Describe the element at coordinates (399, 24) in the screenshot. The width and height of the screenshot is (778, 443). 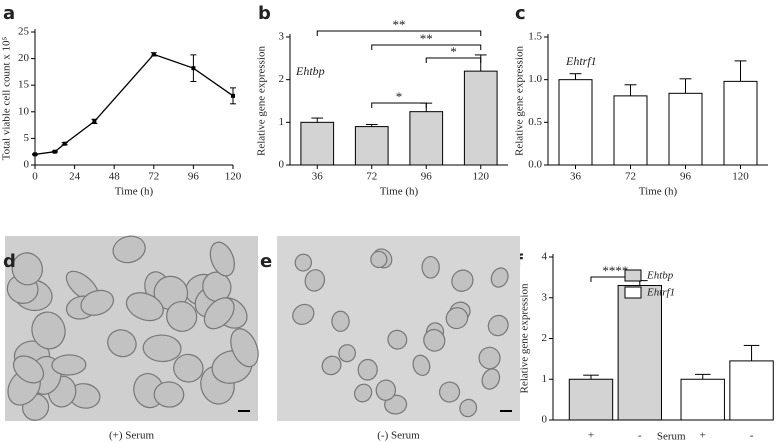
I see `significance-label: **` at that location.